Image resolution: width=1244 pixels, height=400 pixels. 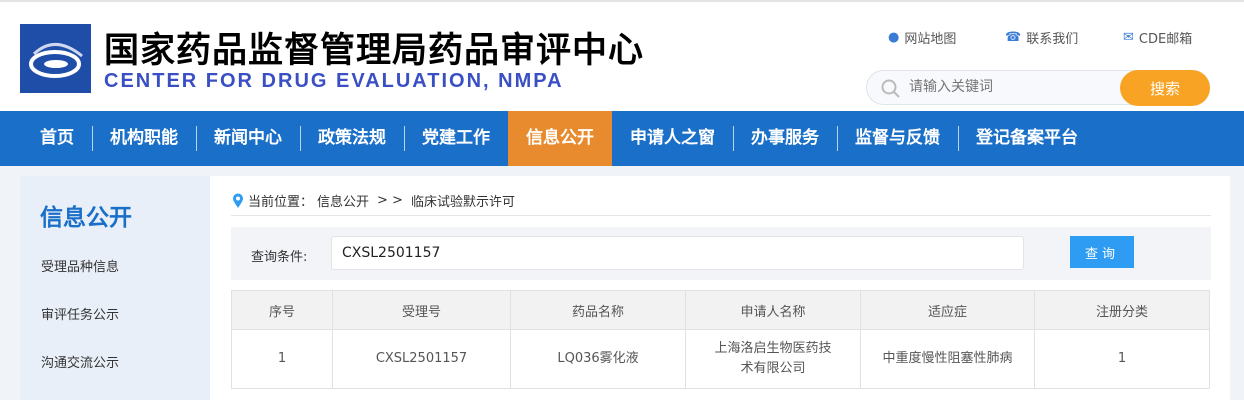 I want to click on sidebar-item: 沟通交流公示, so click(x=80, y=363).